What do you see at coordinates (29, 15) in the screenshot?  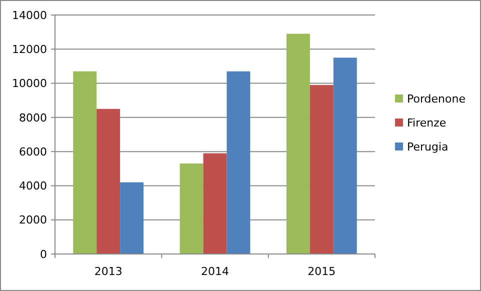 I see `y-tick-label: 14000` at bounding box center [29, 15].